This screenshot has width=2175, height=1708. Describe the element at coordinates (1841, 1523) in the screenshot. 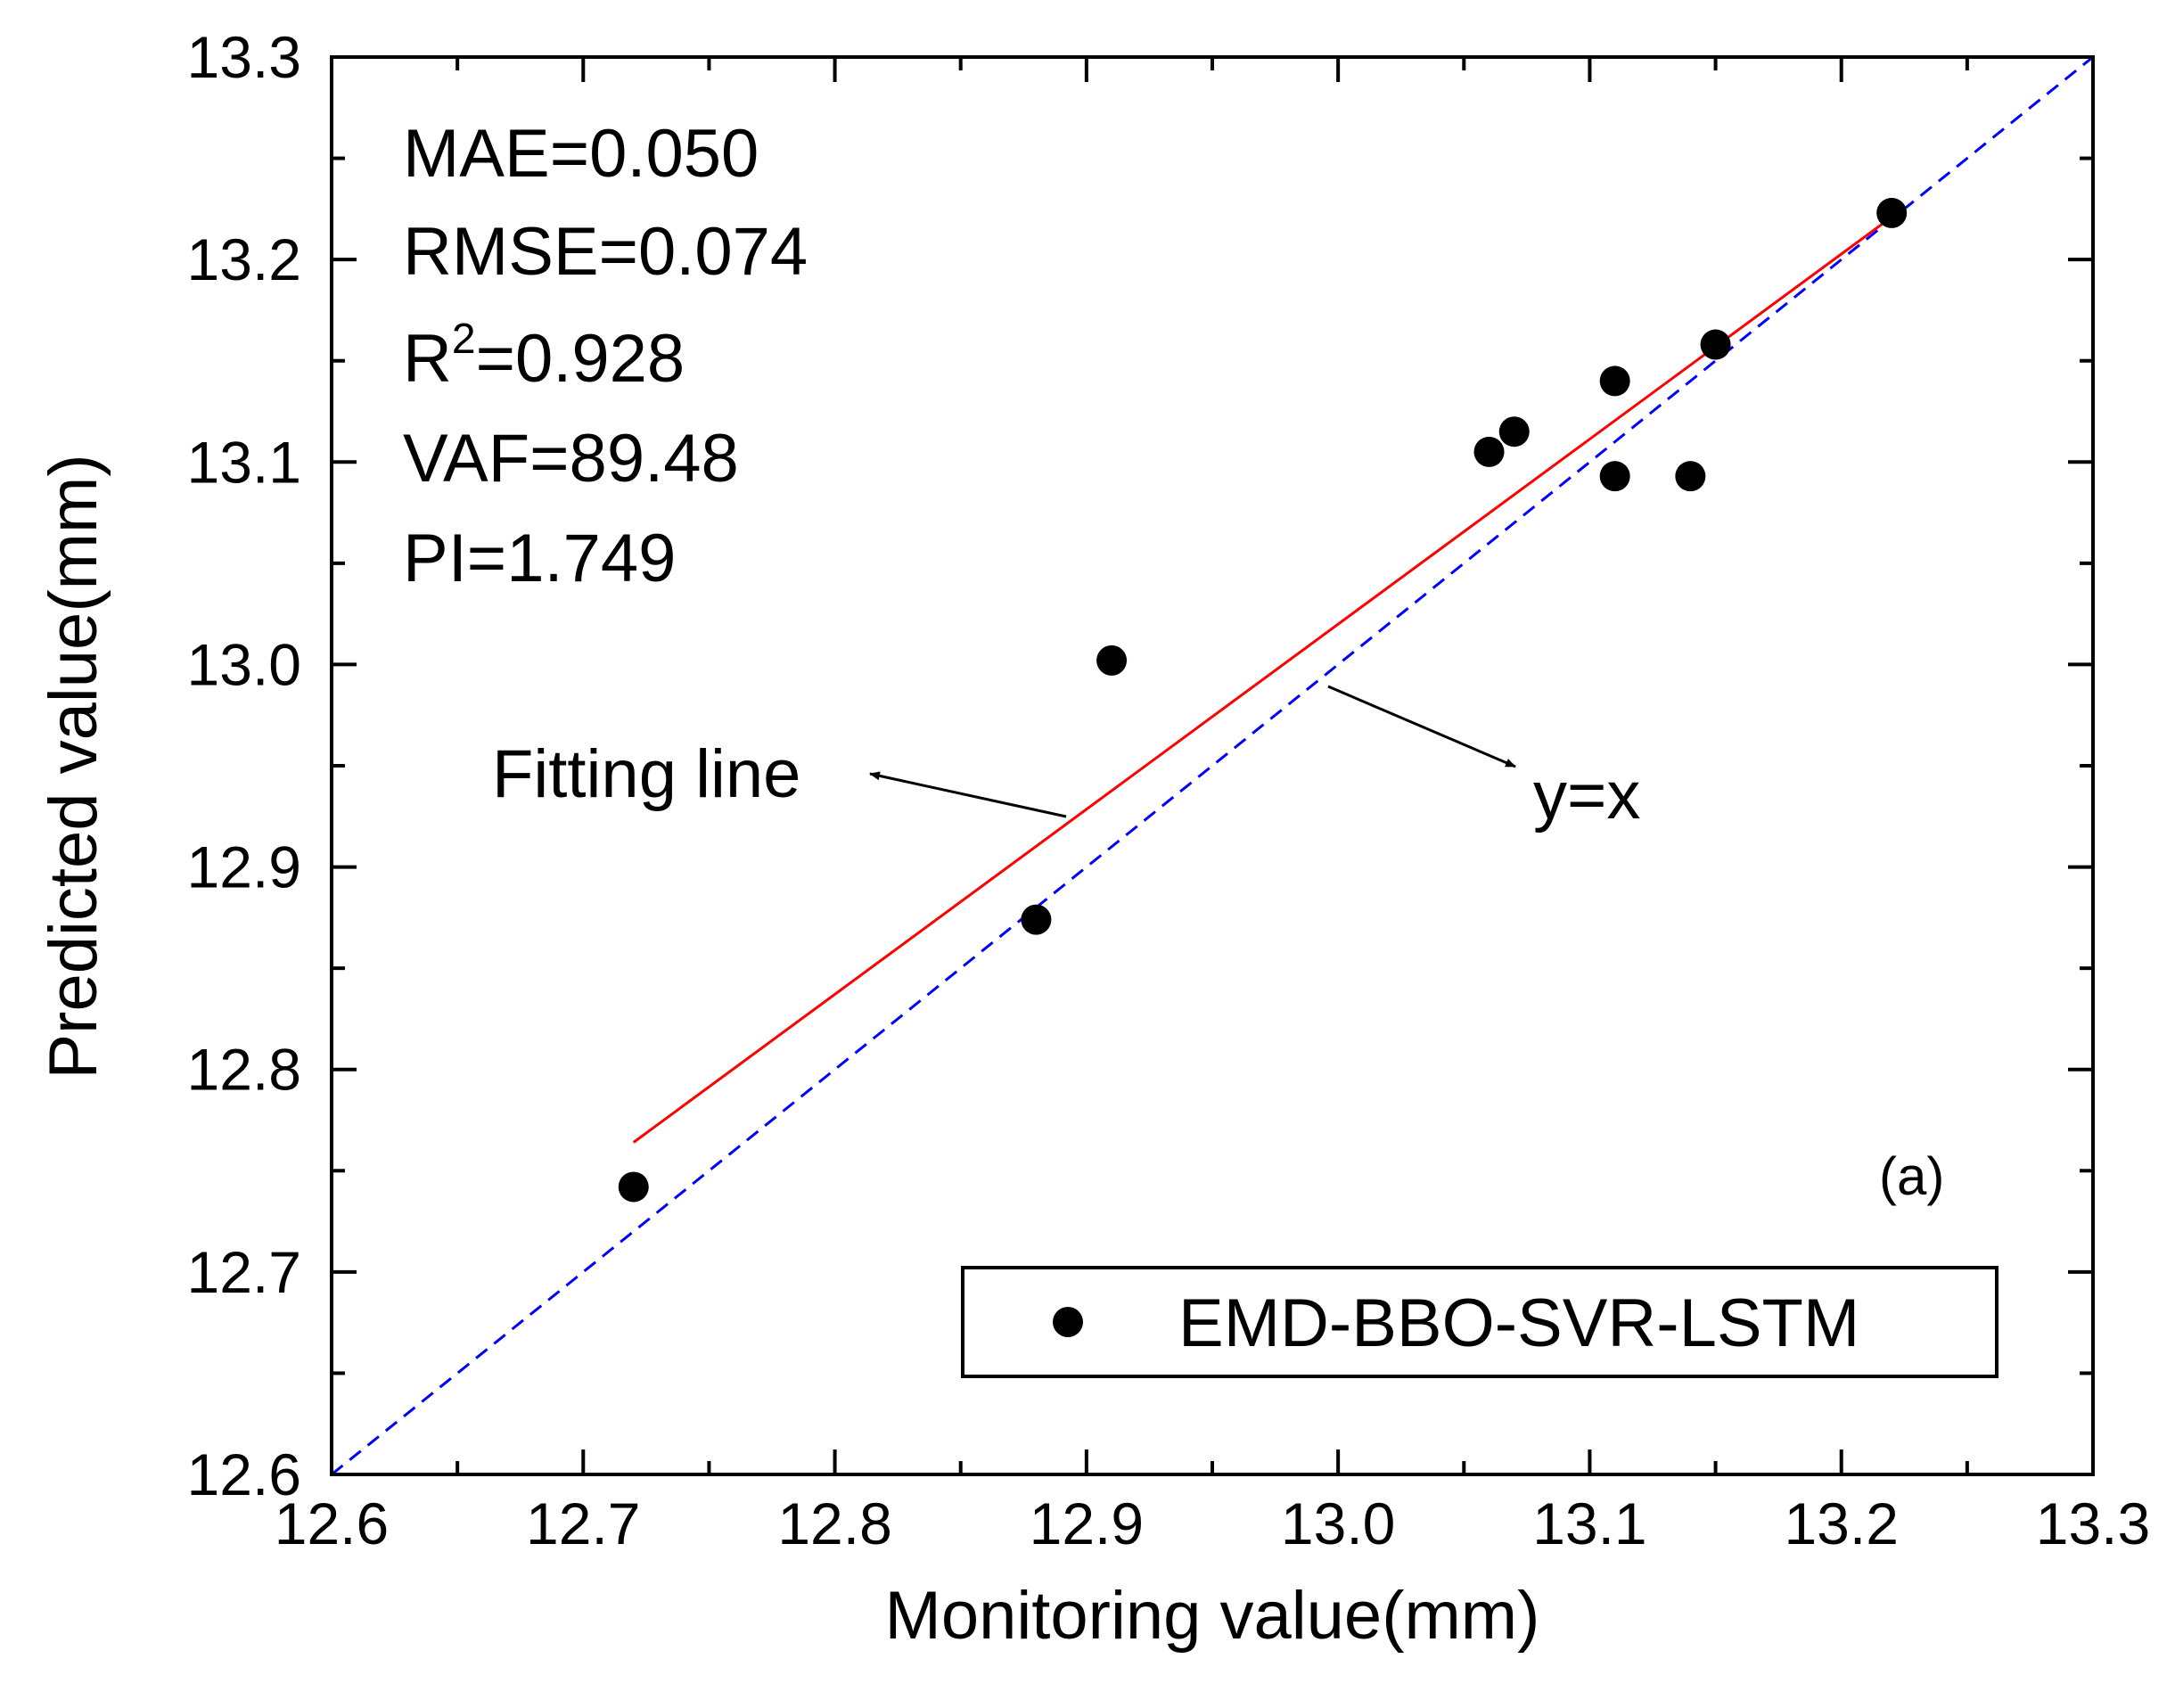

I see `x-tick-label: 13.2` at that location.